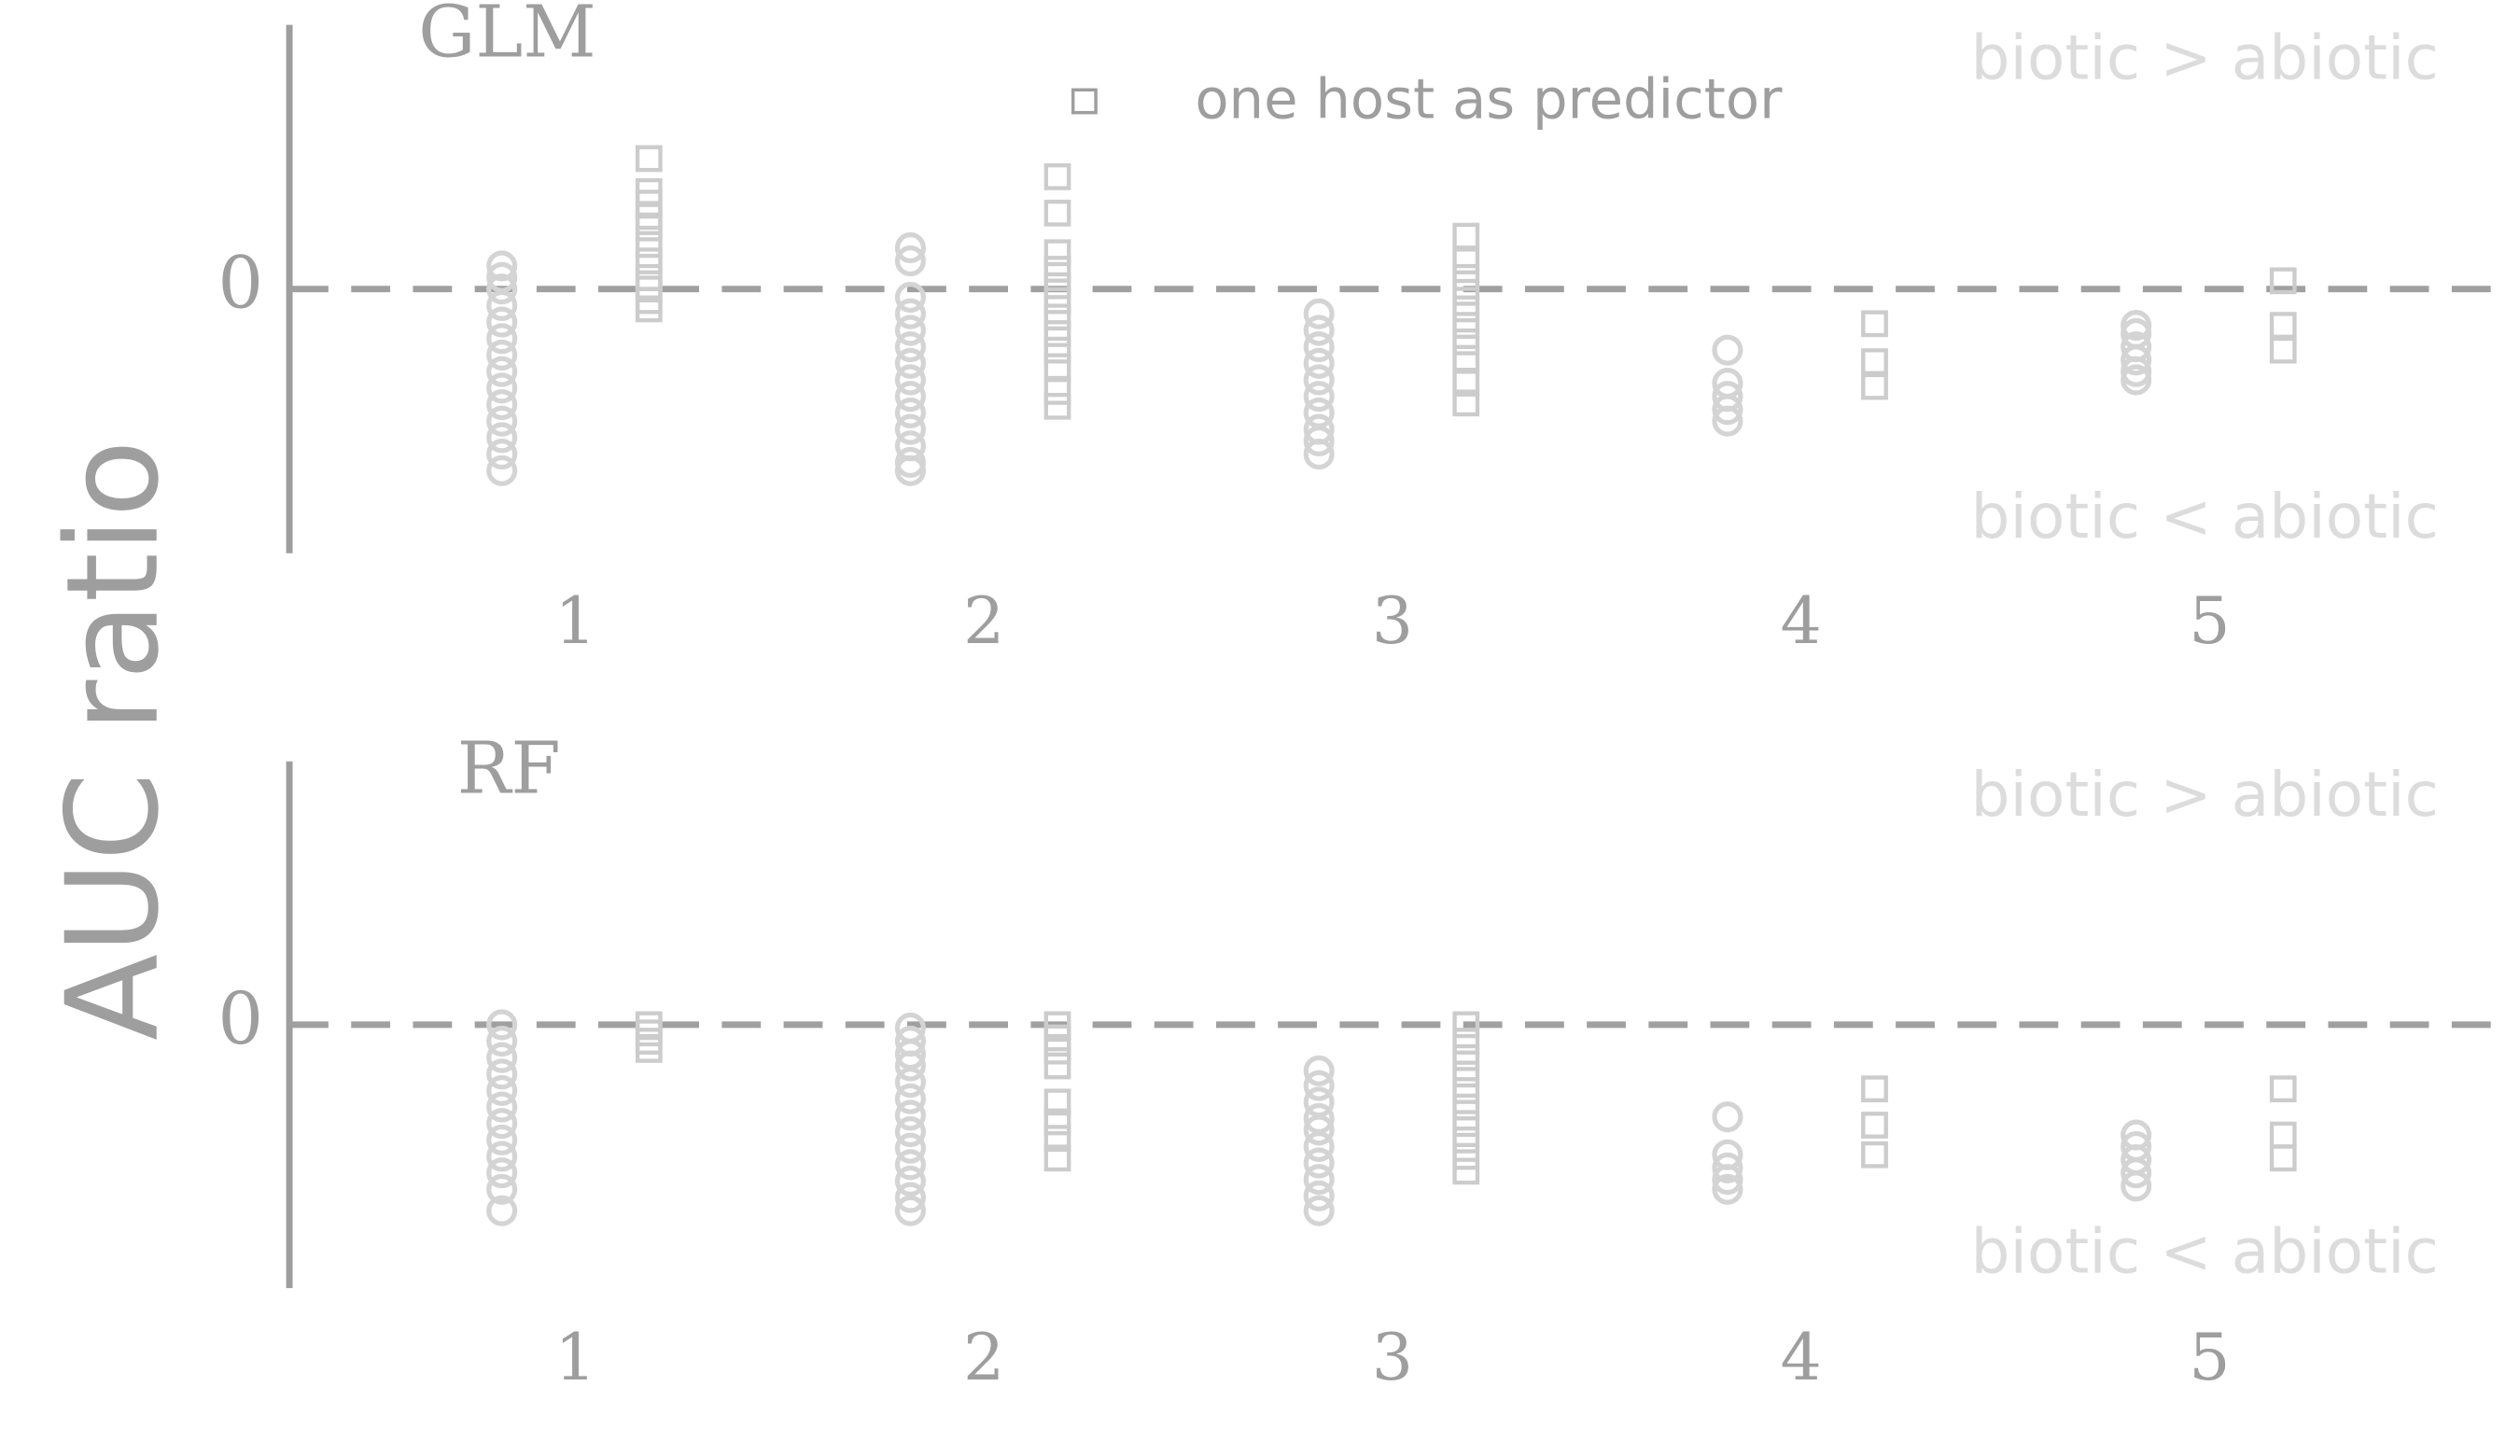 The image size is (2520, 1456). What do you see at coordinates (1801, 621) in the screenshot?
I see `x-tick-label: 4` at bounding box center [1801, 621].